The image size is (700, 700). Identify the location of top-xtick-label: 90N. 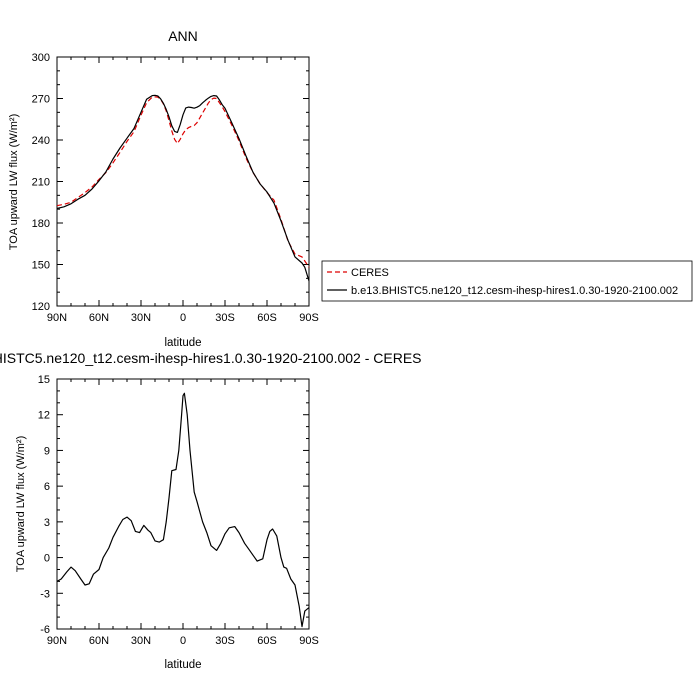
(57, 318).